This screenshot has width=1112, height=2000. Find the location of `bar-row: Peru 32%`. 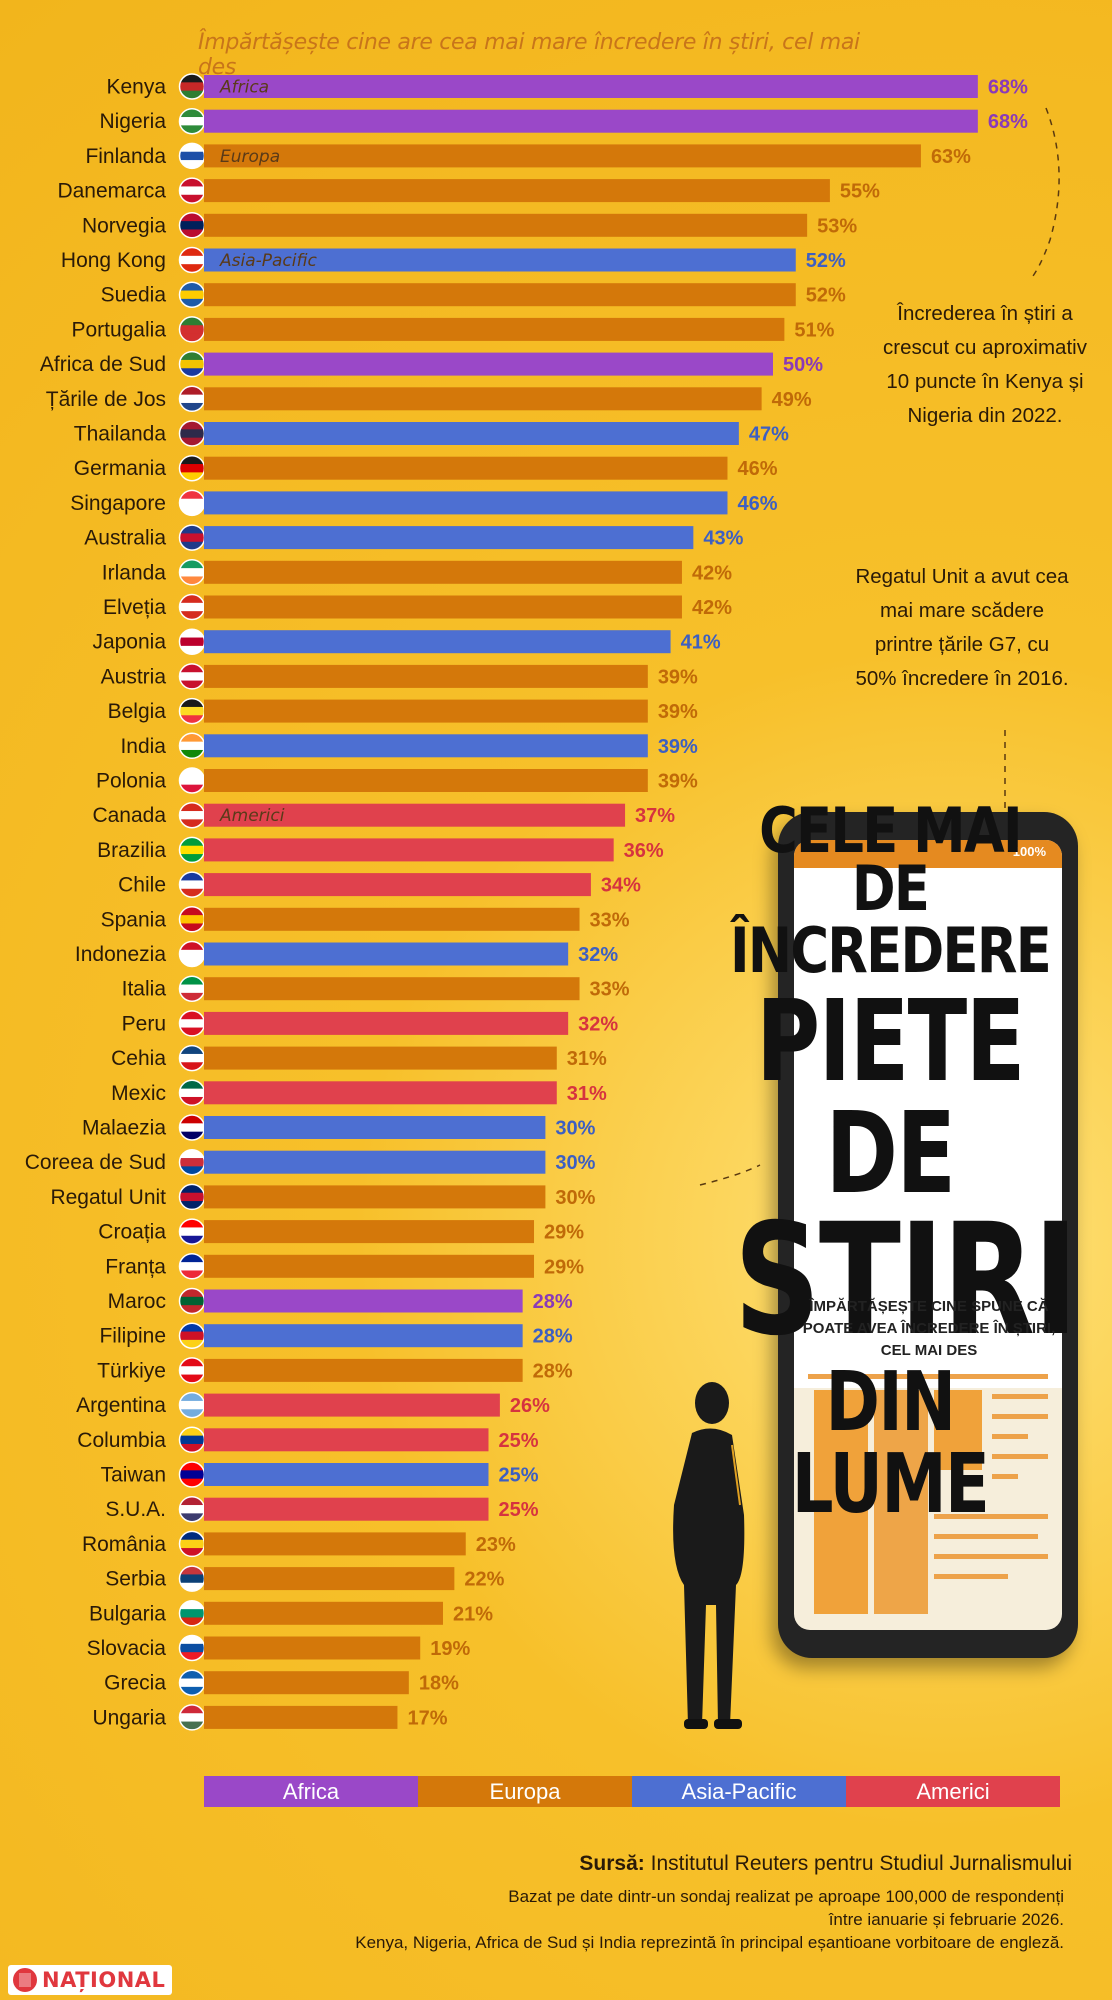

bar-row: Peru 32% is located at coordinates (370, 1023).